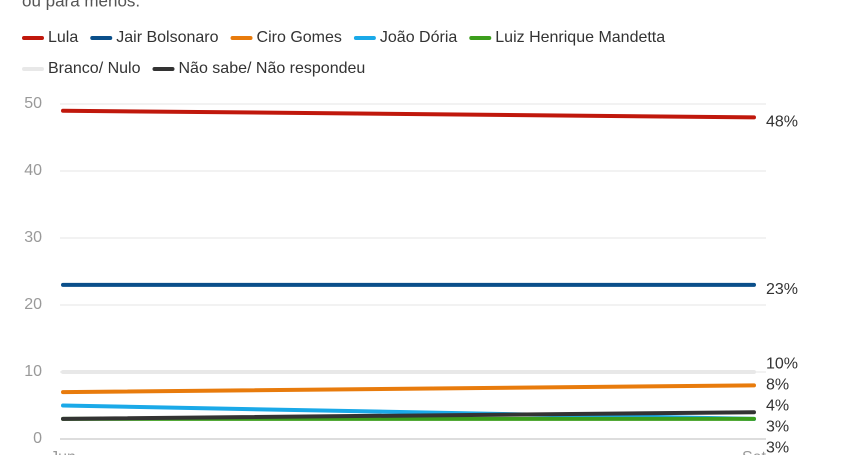 This screenshot has width=849, height=455. What do you see at coordinates (33, 304) in the screenshot?
I see `y-tick-label: 20` at bounding box center [33, 304].